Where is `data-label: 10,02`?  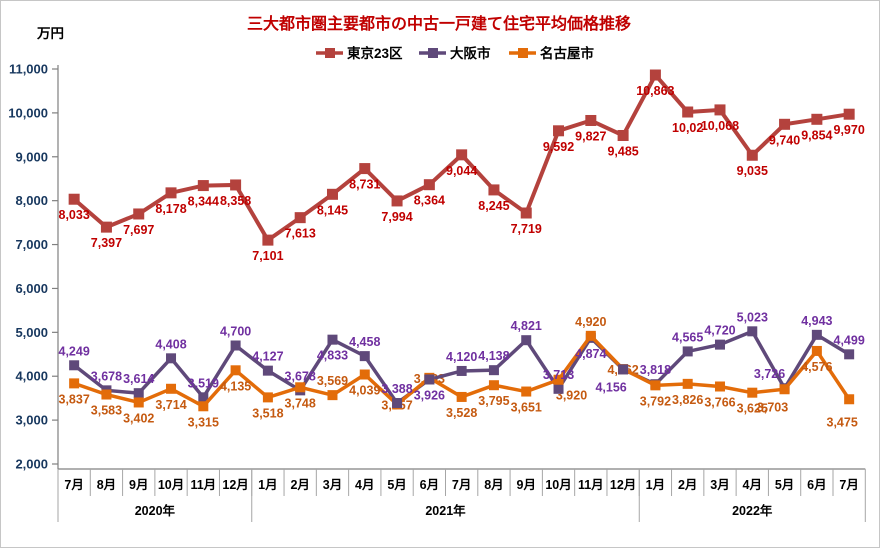
data-label: 10,02 is located at coordinates (687, 128).